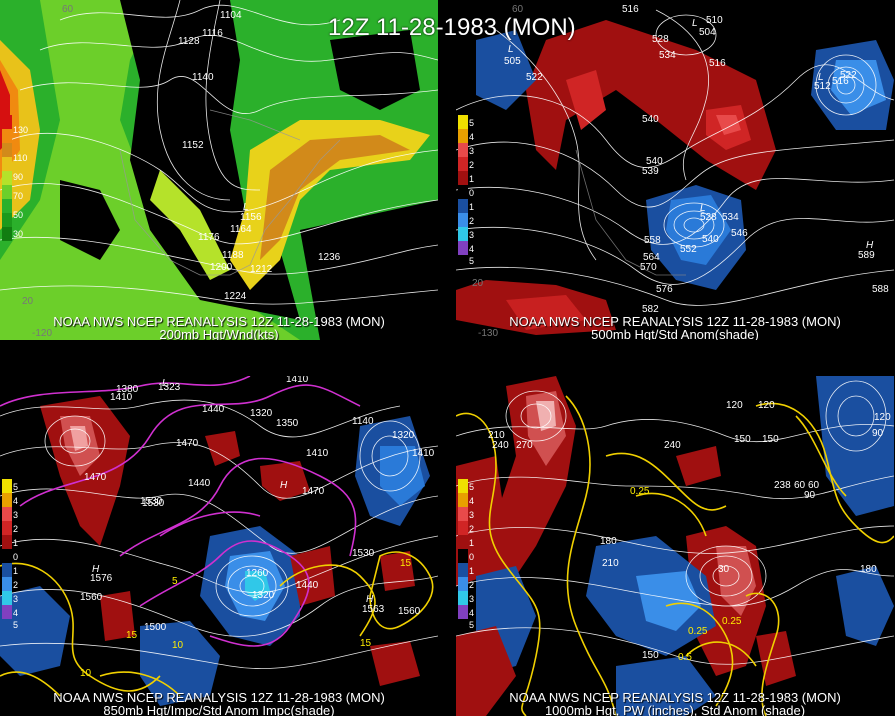 The width and height of the screenshot is (895, 716). What do you see at coordinates (169, 387) in the screenshot?
I see `height-label: 1323` at bounding box center [169, 387].